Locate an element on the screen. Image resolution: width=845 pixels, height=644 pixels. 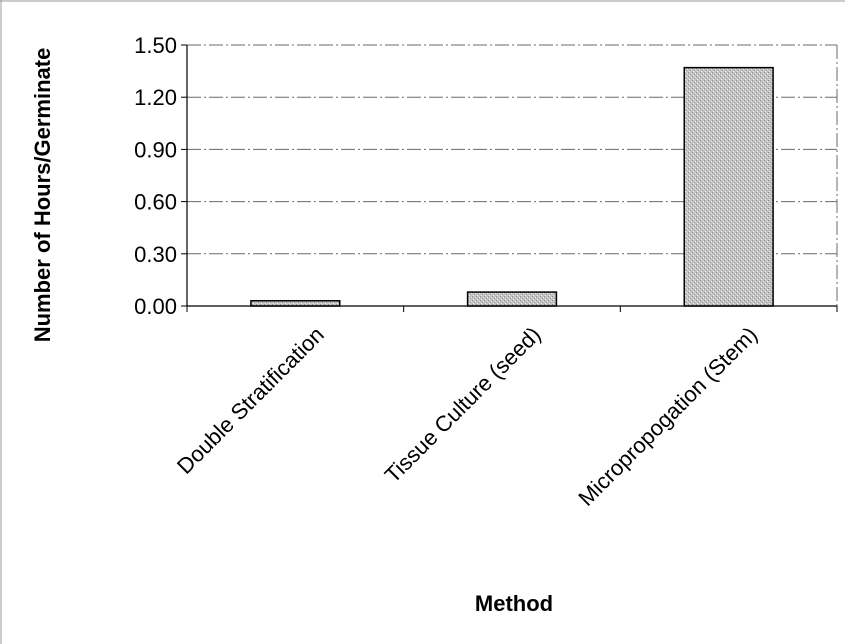
y-tick-label: 0.90 is located at coordinates (155, 149).